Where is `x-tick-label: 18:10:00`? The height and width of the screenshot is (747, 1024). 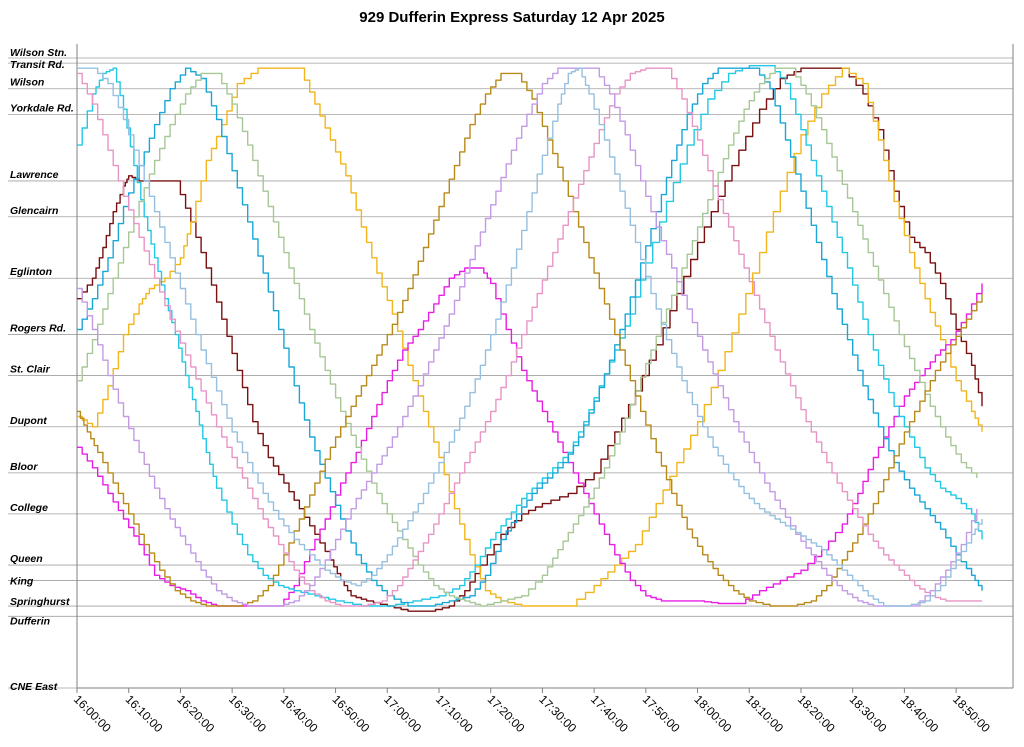
x-tick-label: 18:10:00 is located at coordinates (764, 713).